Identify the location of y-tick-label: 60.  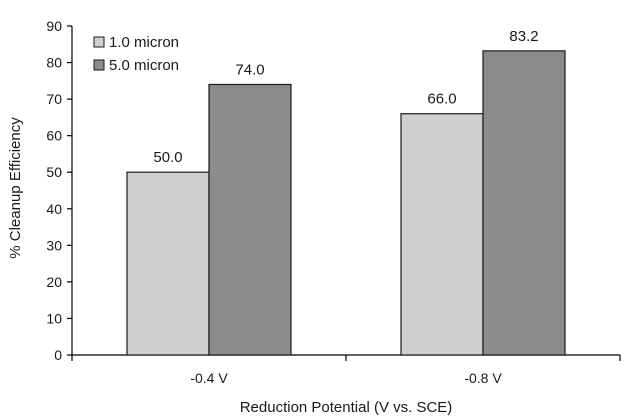
(54, 136).